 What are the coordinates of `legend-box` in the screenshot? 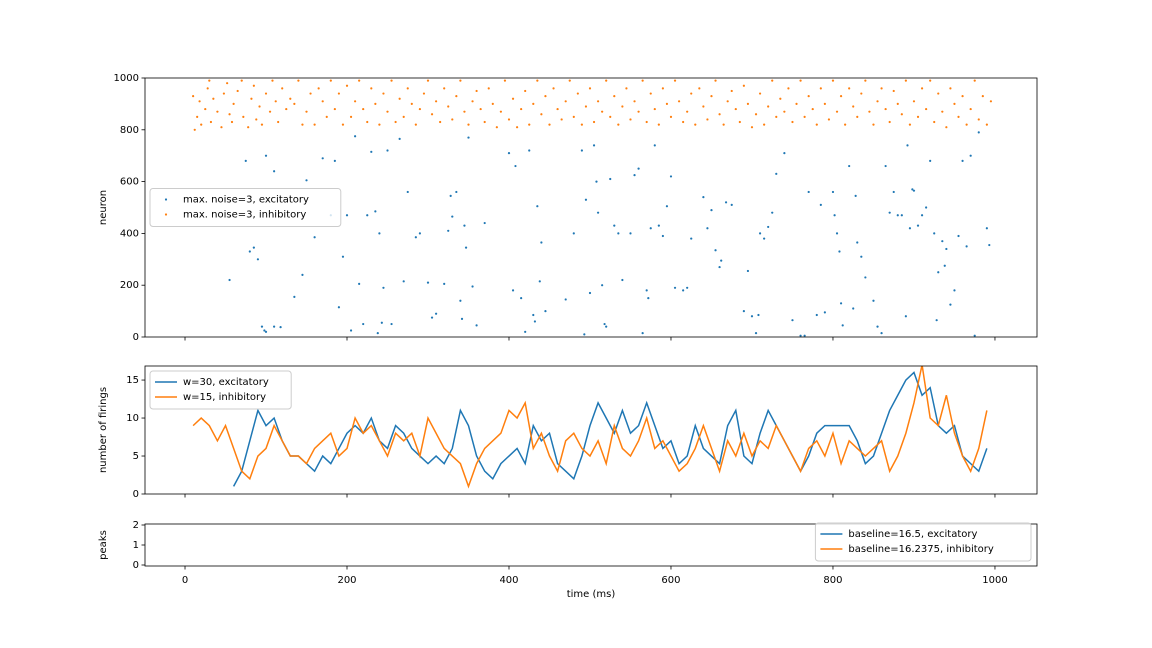 It's located at (220, 390).